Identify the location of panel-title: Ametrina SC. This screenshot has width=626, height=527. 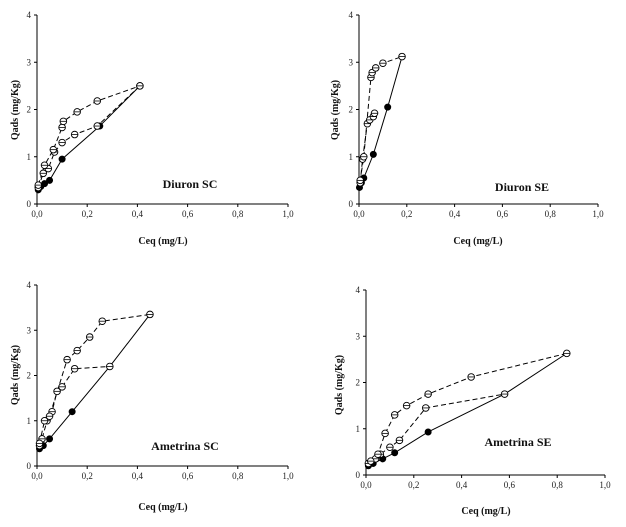
(185, 446).